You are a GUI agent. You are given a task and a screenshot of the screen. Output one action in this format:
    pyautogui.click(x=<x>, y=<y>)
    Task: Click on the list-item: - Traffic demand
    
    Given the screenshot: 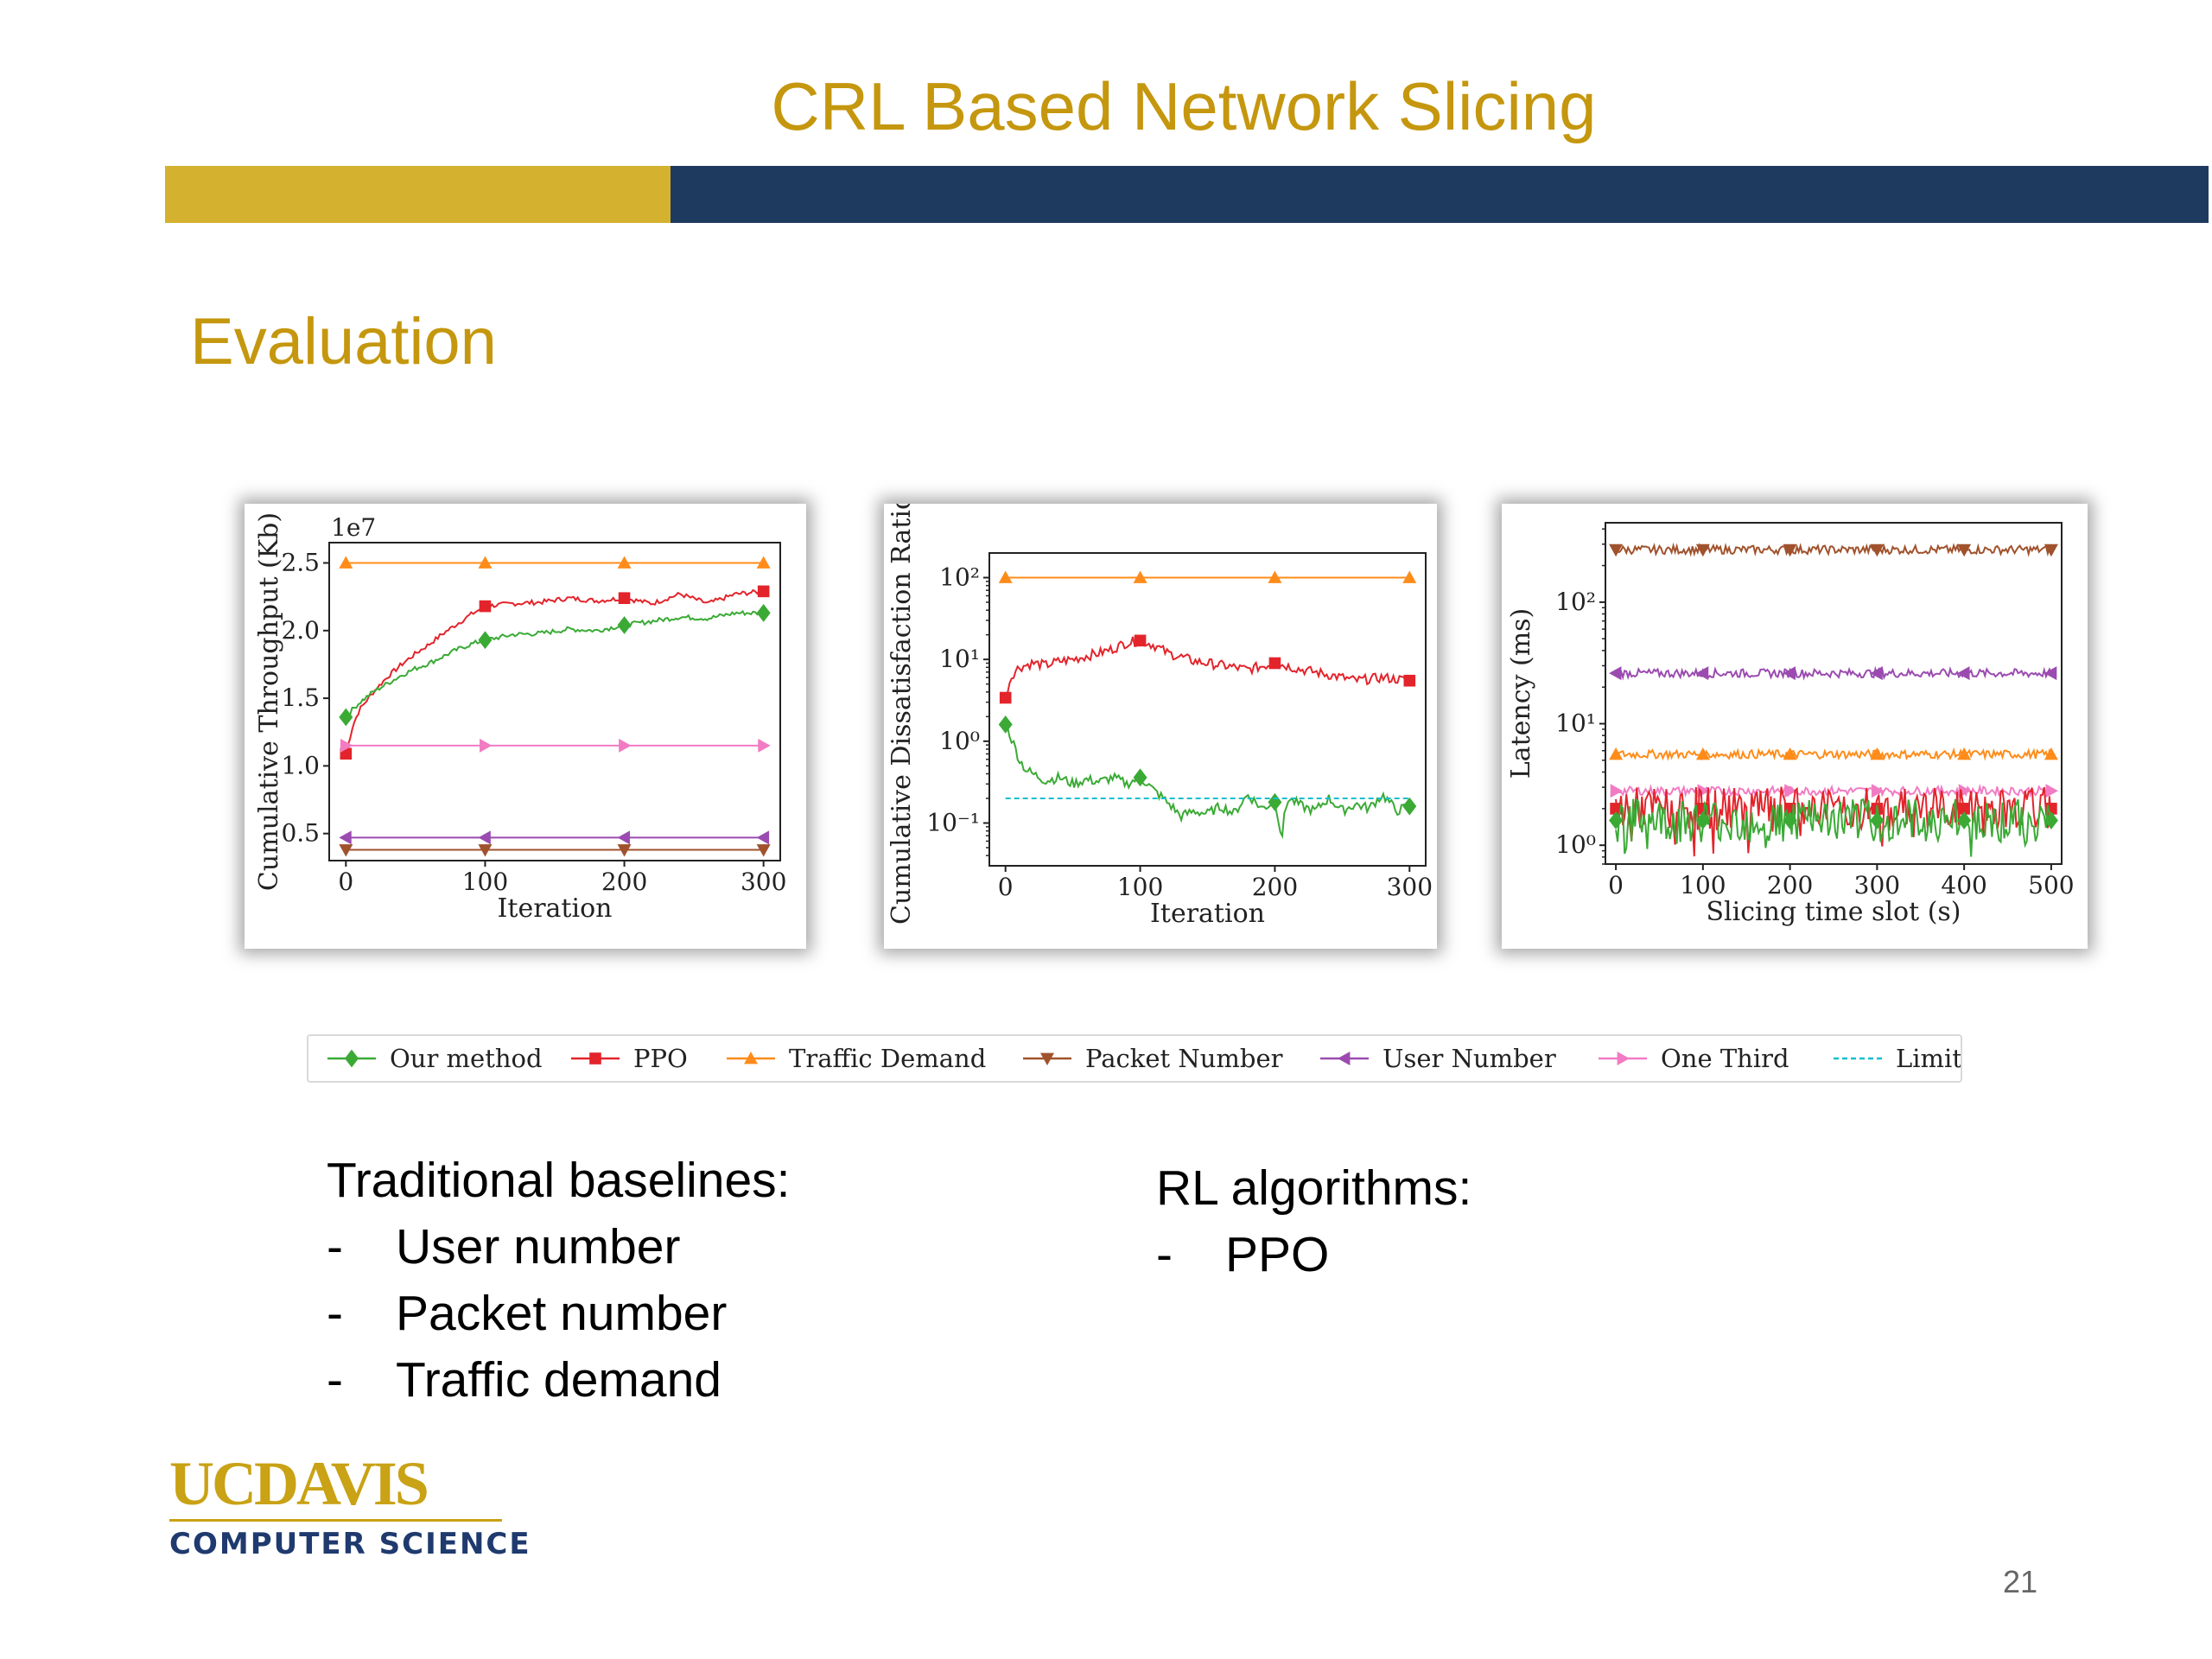 What is the action you would take?
    pyautogui.click(x=524, y=1380)
    